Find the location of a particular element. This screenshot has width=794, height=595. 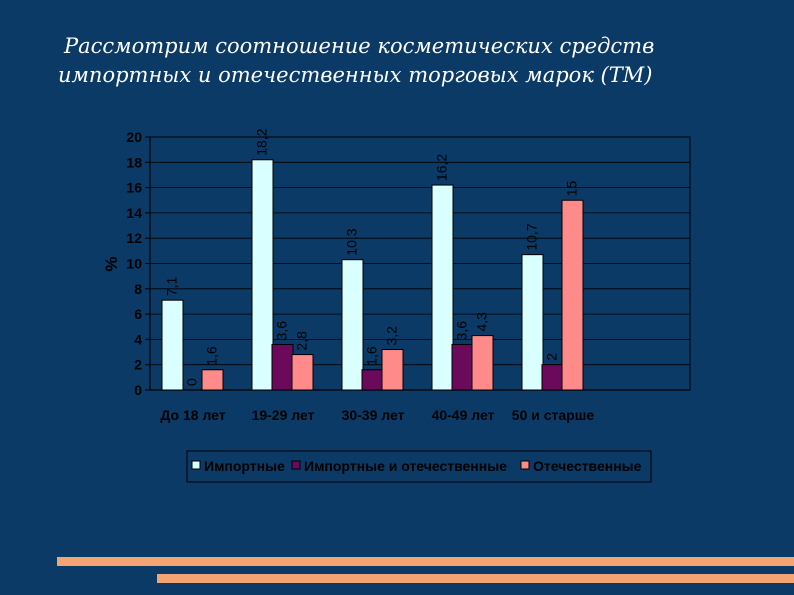

bar-data-label: 15 is located at coordinates (572, 188).